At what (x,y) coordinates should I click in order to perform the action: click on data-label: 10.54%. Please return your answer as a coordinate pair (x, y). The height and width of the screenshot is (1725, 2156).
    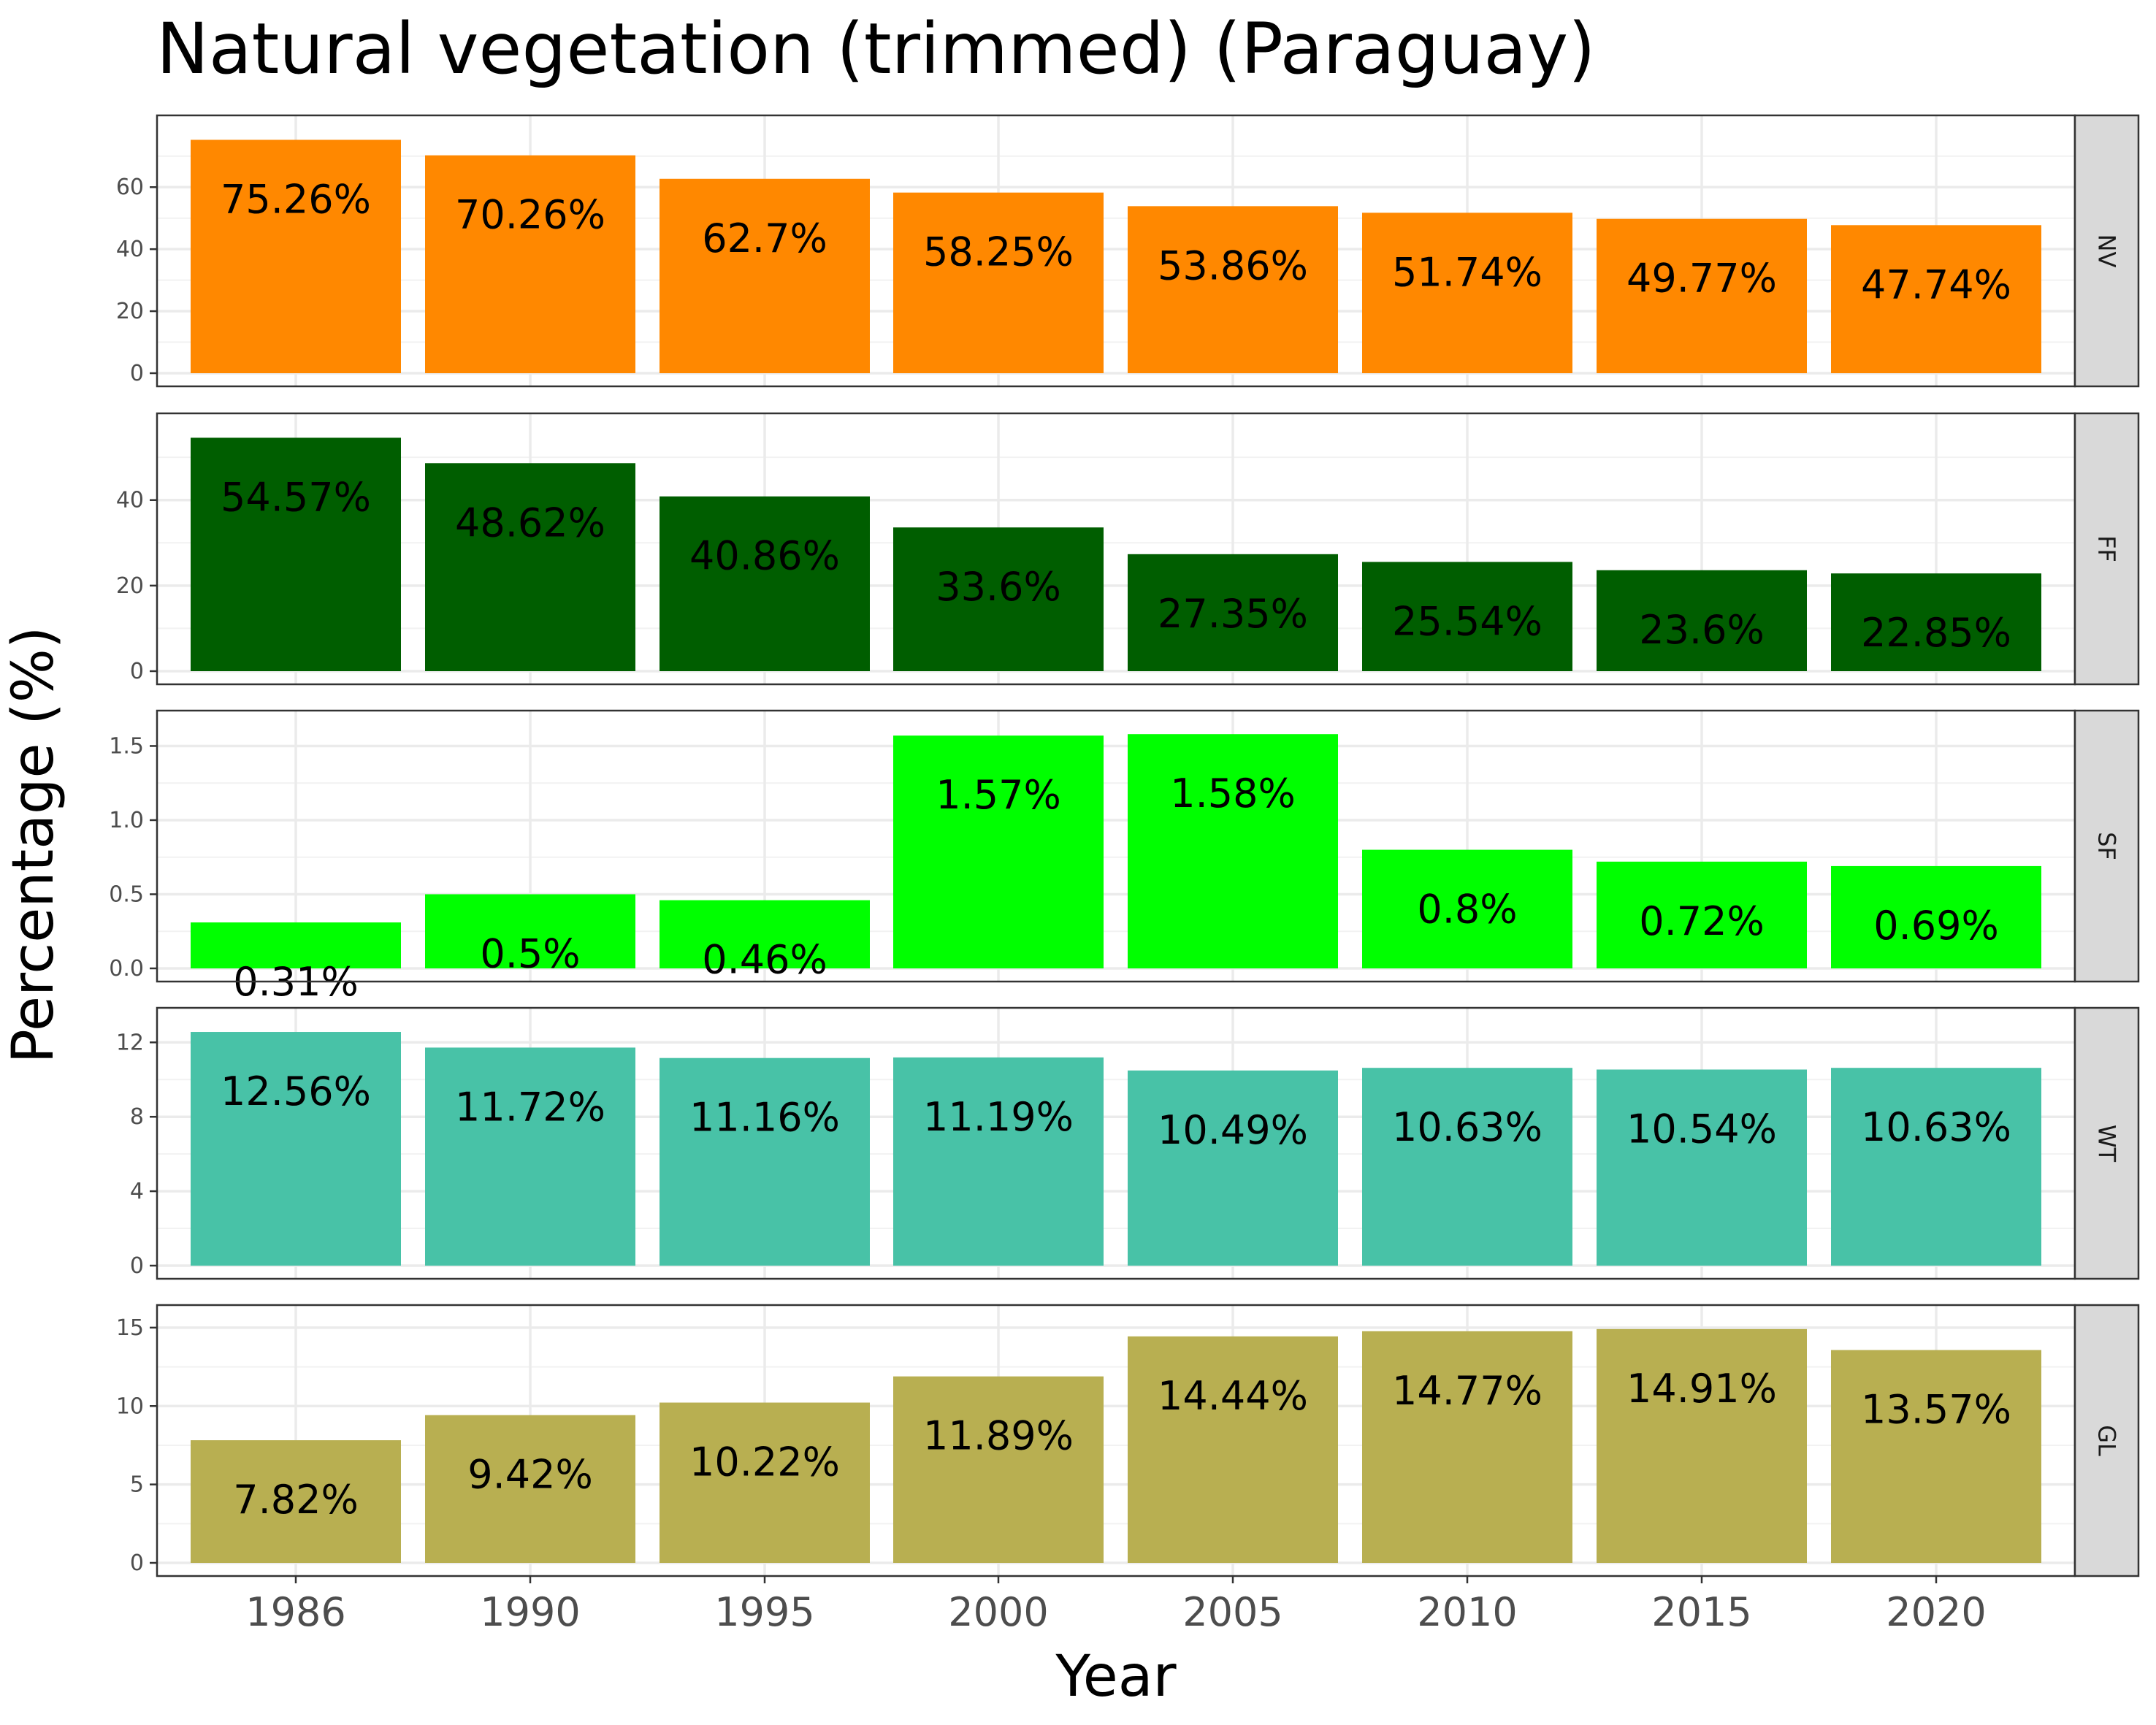
    Looking at the image, I should click on (1702, 1129).